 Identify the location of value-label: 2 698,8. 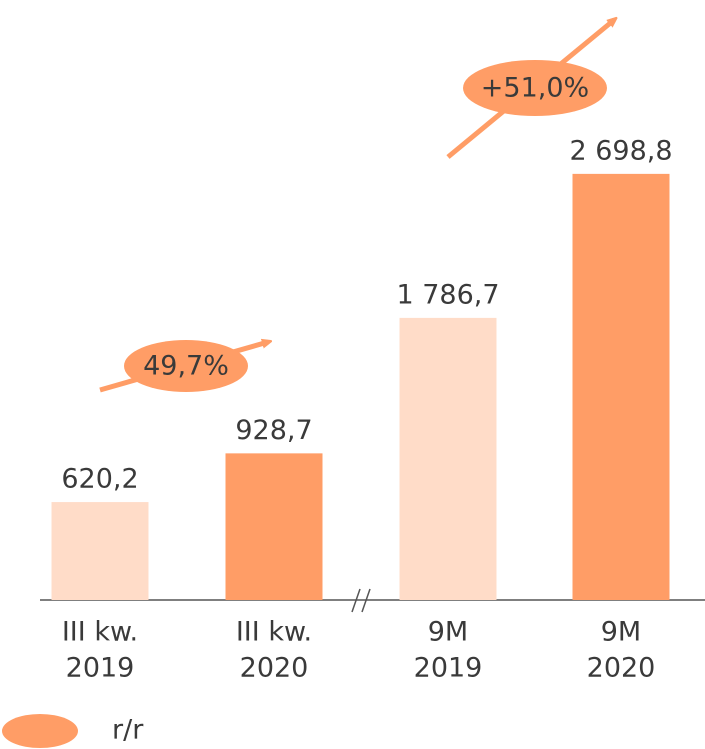
(620, 150).